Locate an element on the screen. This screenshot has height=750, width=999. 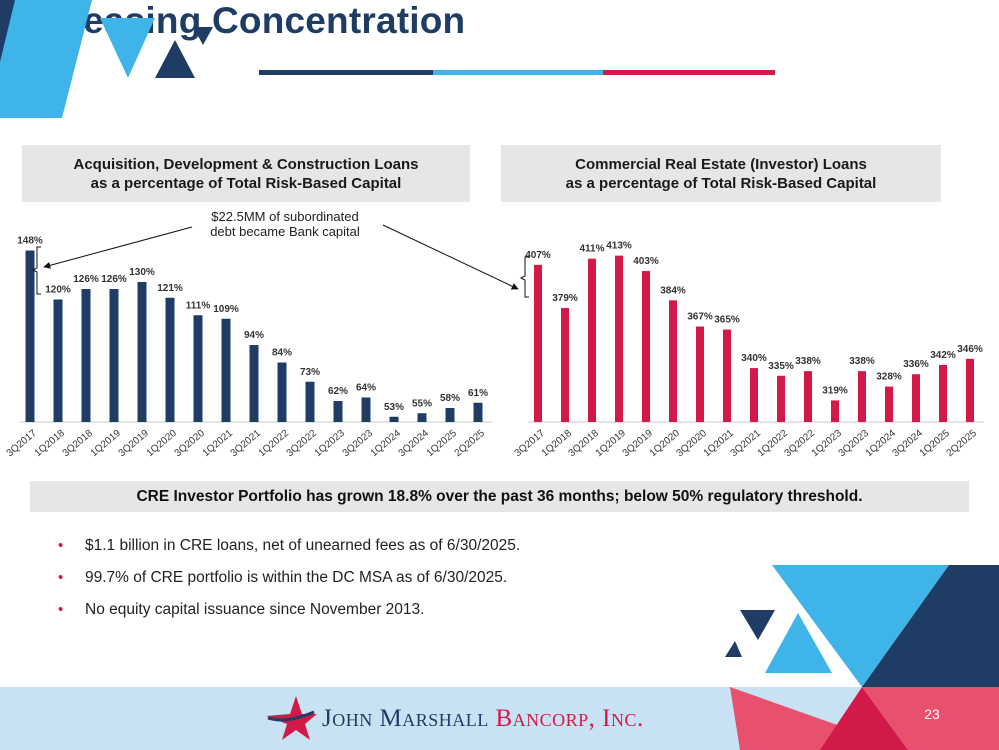
callout-line2: debt became Bank capital is located at coordinates (285, 231).